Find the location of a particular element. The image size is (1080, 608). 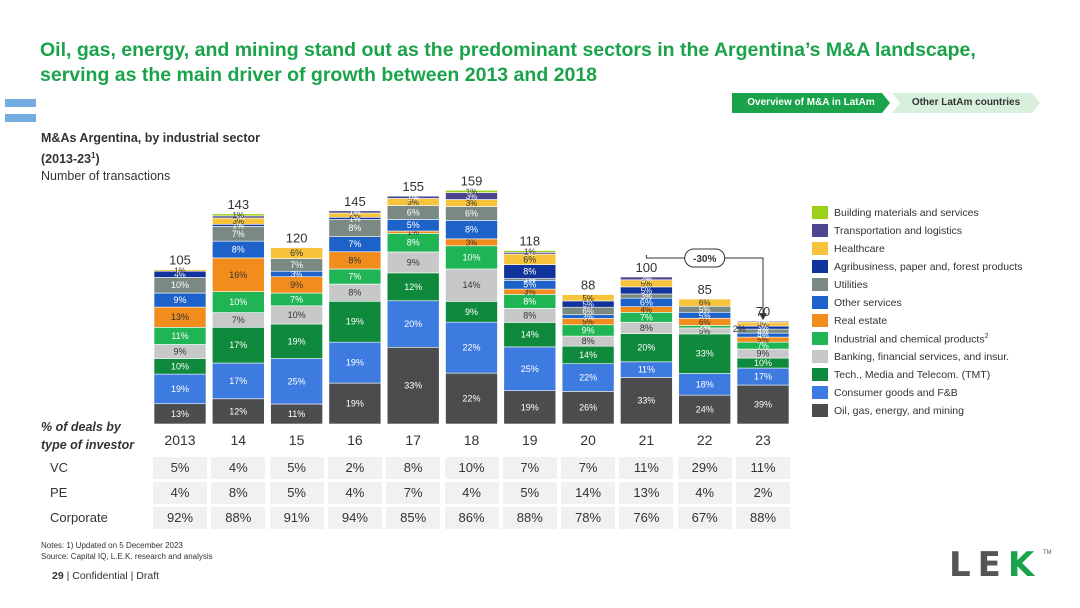

investor-table-cell: 92% is located at coordinates (180, 518).